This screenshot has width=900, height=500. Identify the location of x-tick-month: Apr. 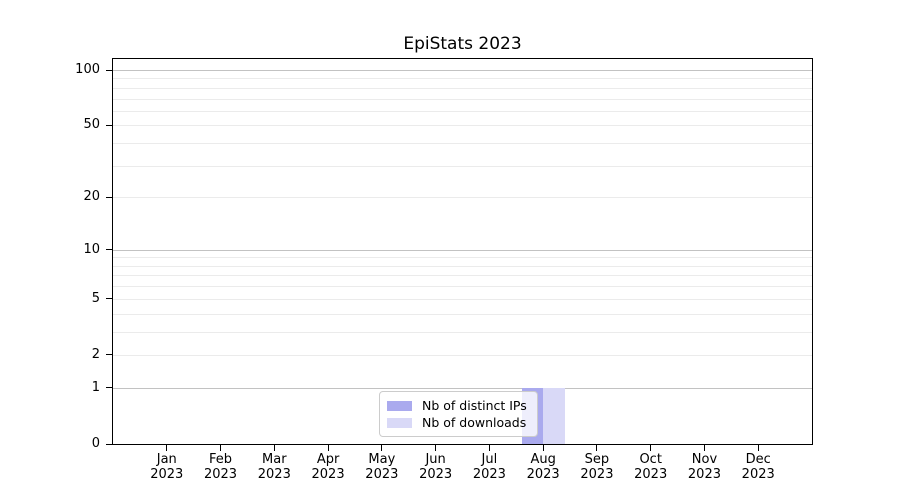
(328, 459).